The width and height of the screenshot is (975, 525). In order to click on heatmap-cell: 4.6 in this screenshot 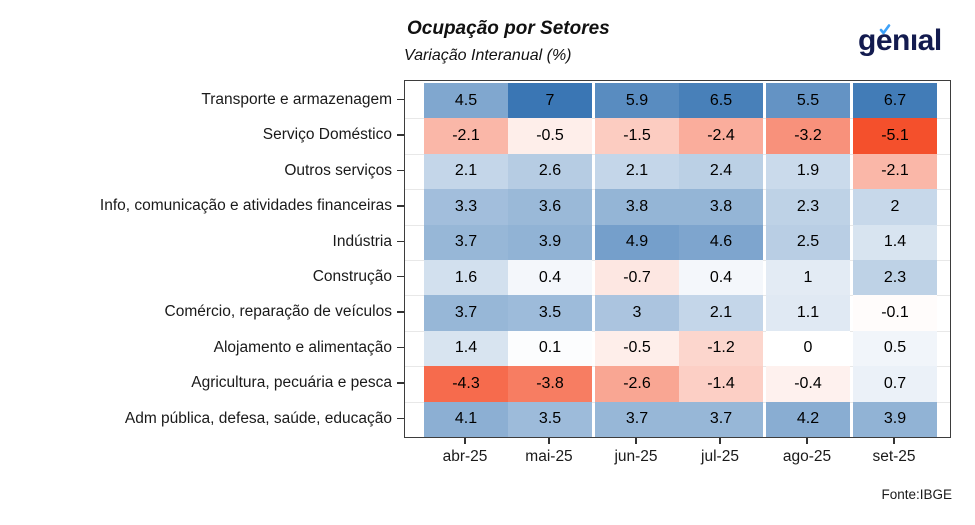, I will do `click(721, 242)`.